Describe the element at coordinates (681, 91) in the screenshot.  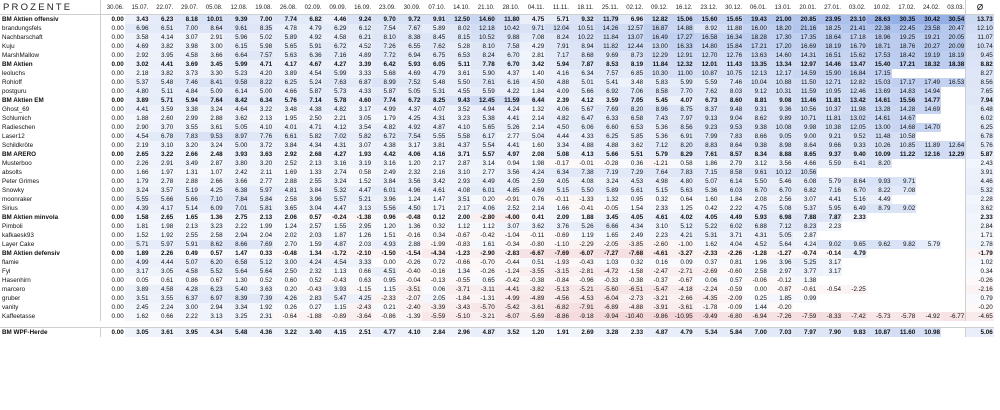
I see `heat-cell: 7.70` at that location.